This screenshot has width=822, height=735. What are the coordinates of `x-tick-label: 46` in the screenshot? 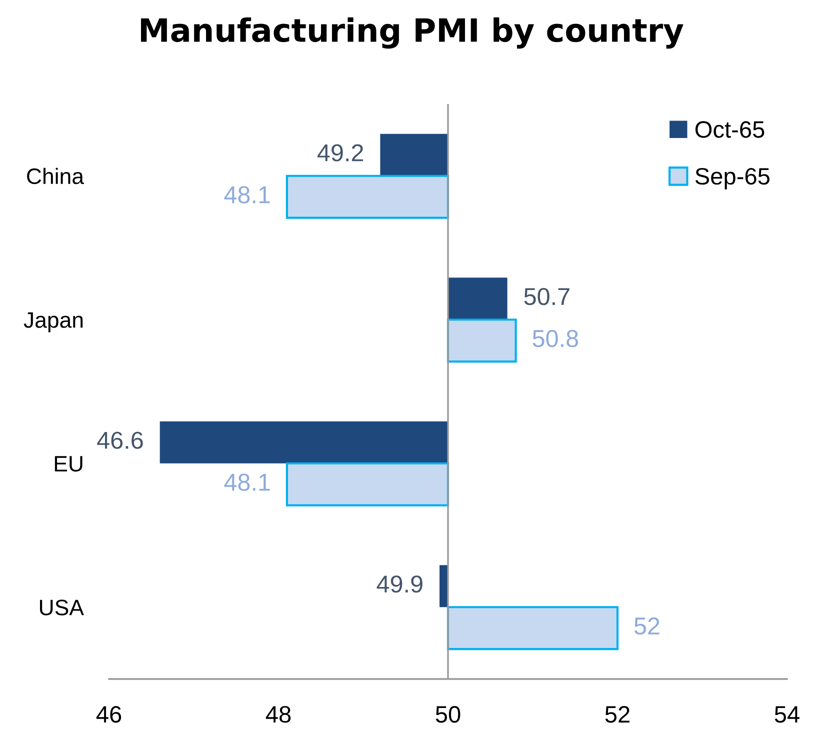 It's located at (109, 714).